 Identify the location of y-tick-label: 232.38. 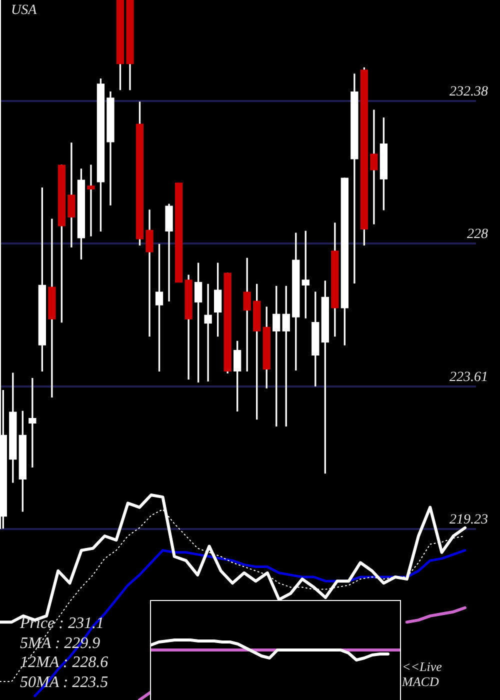
(469, 92).